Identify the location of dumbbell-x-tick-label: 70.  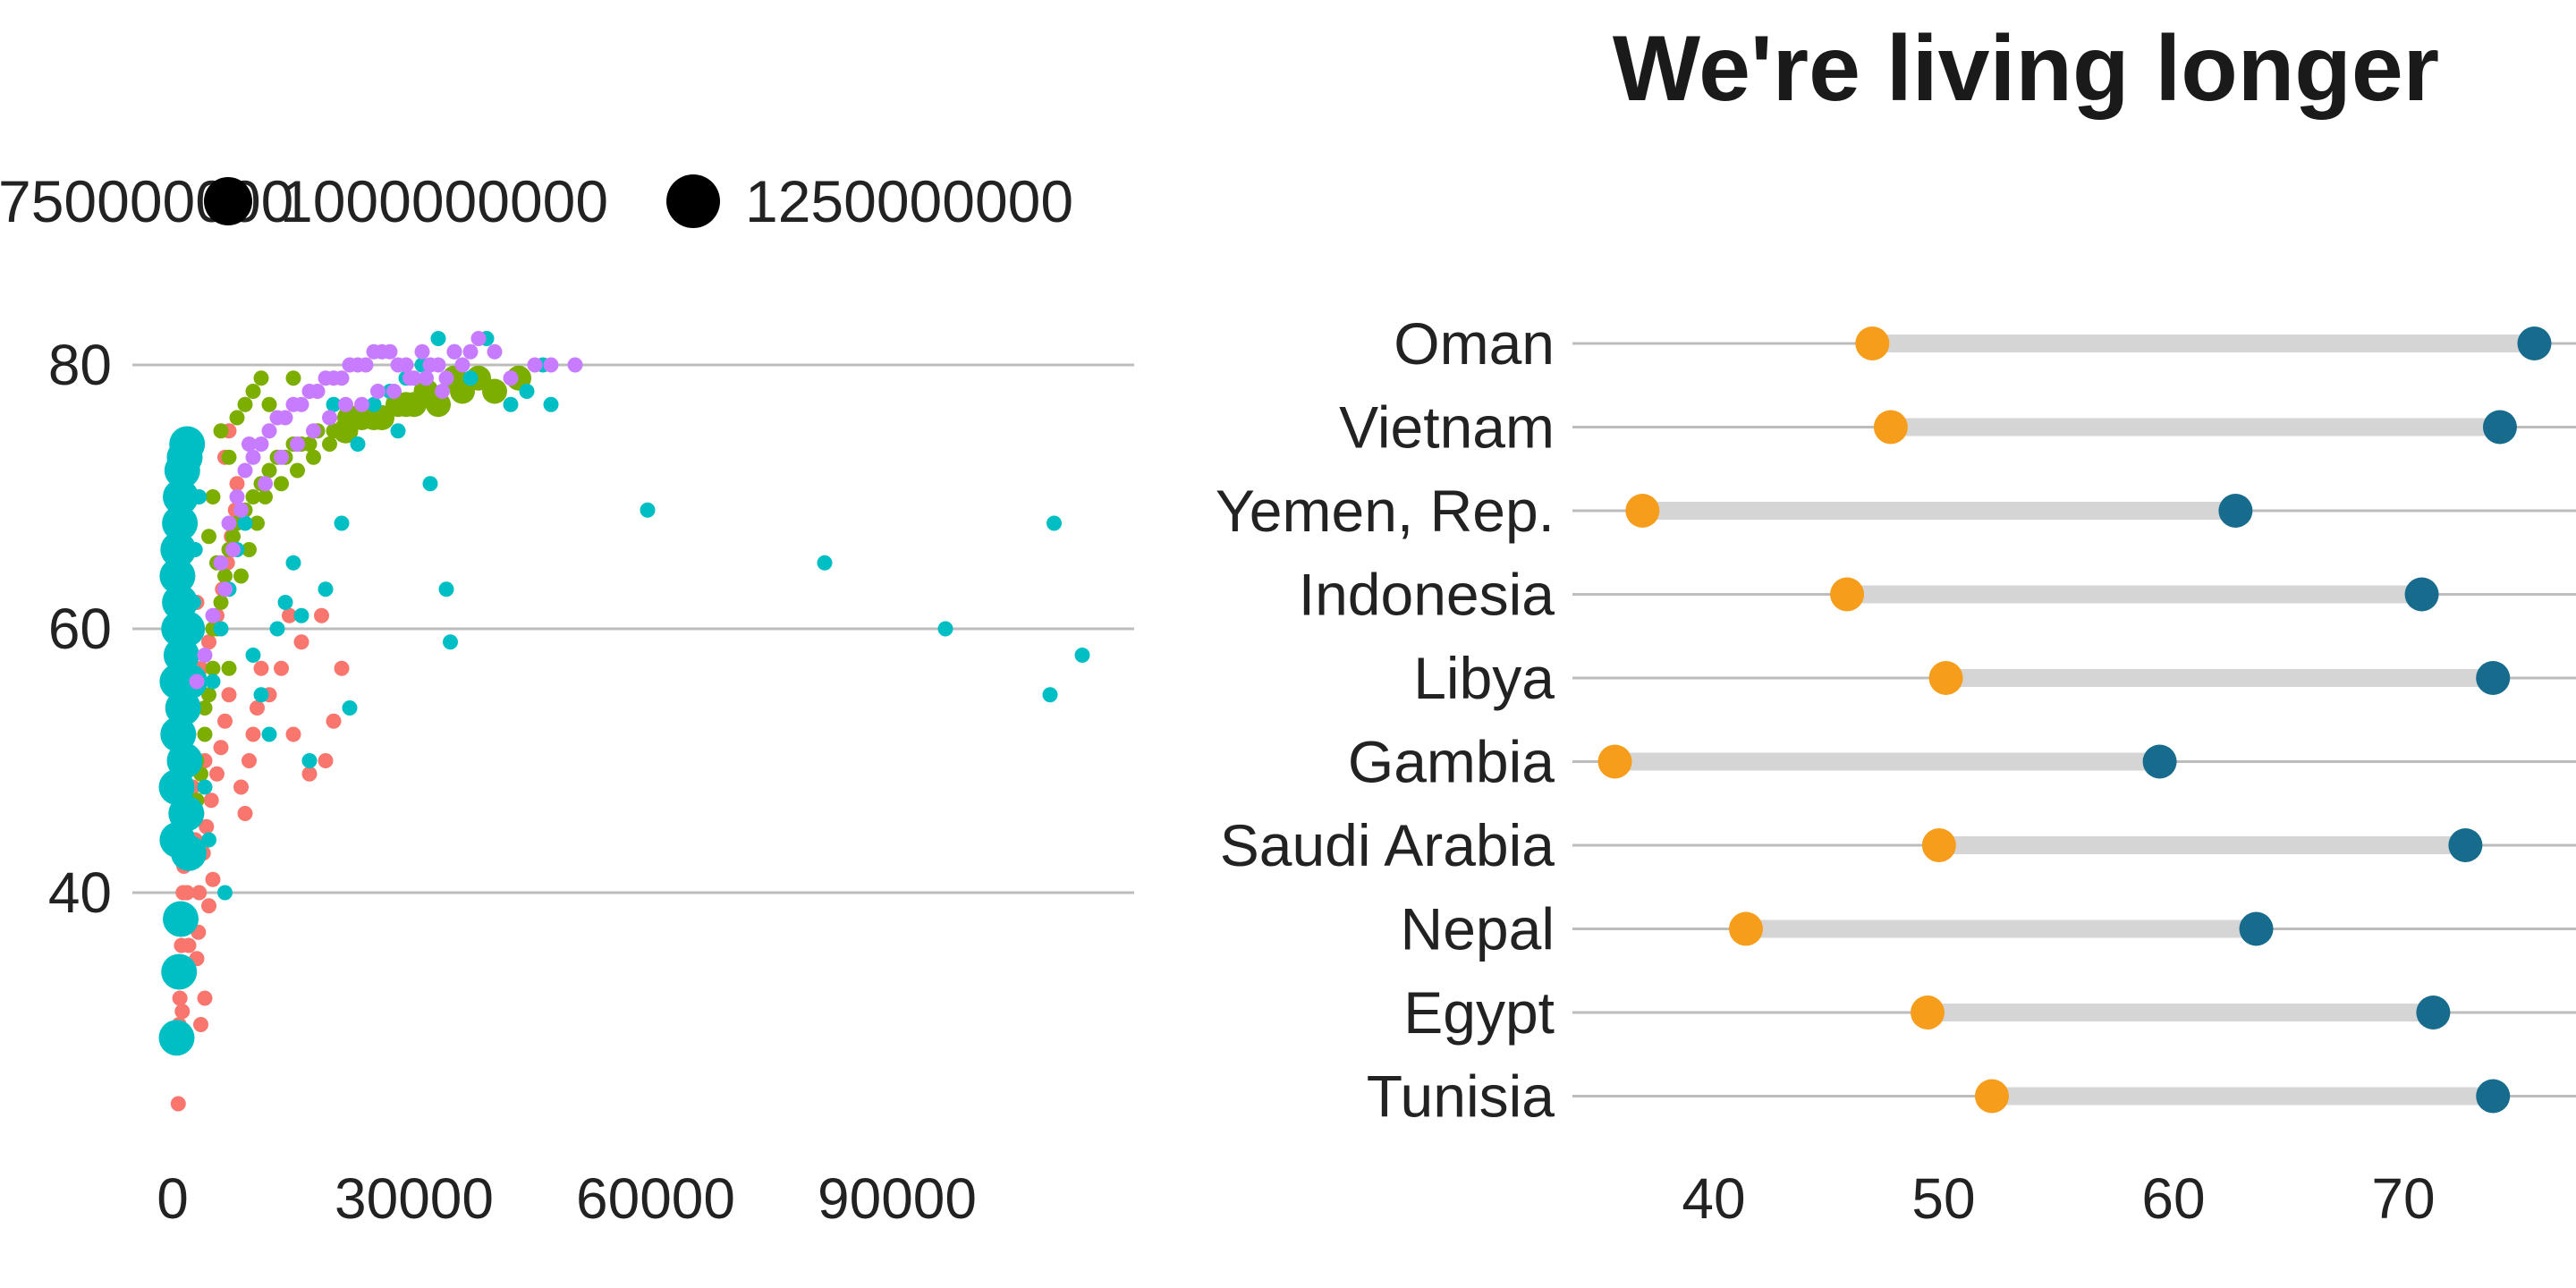
(2403, 1198).